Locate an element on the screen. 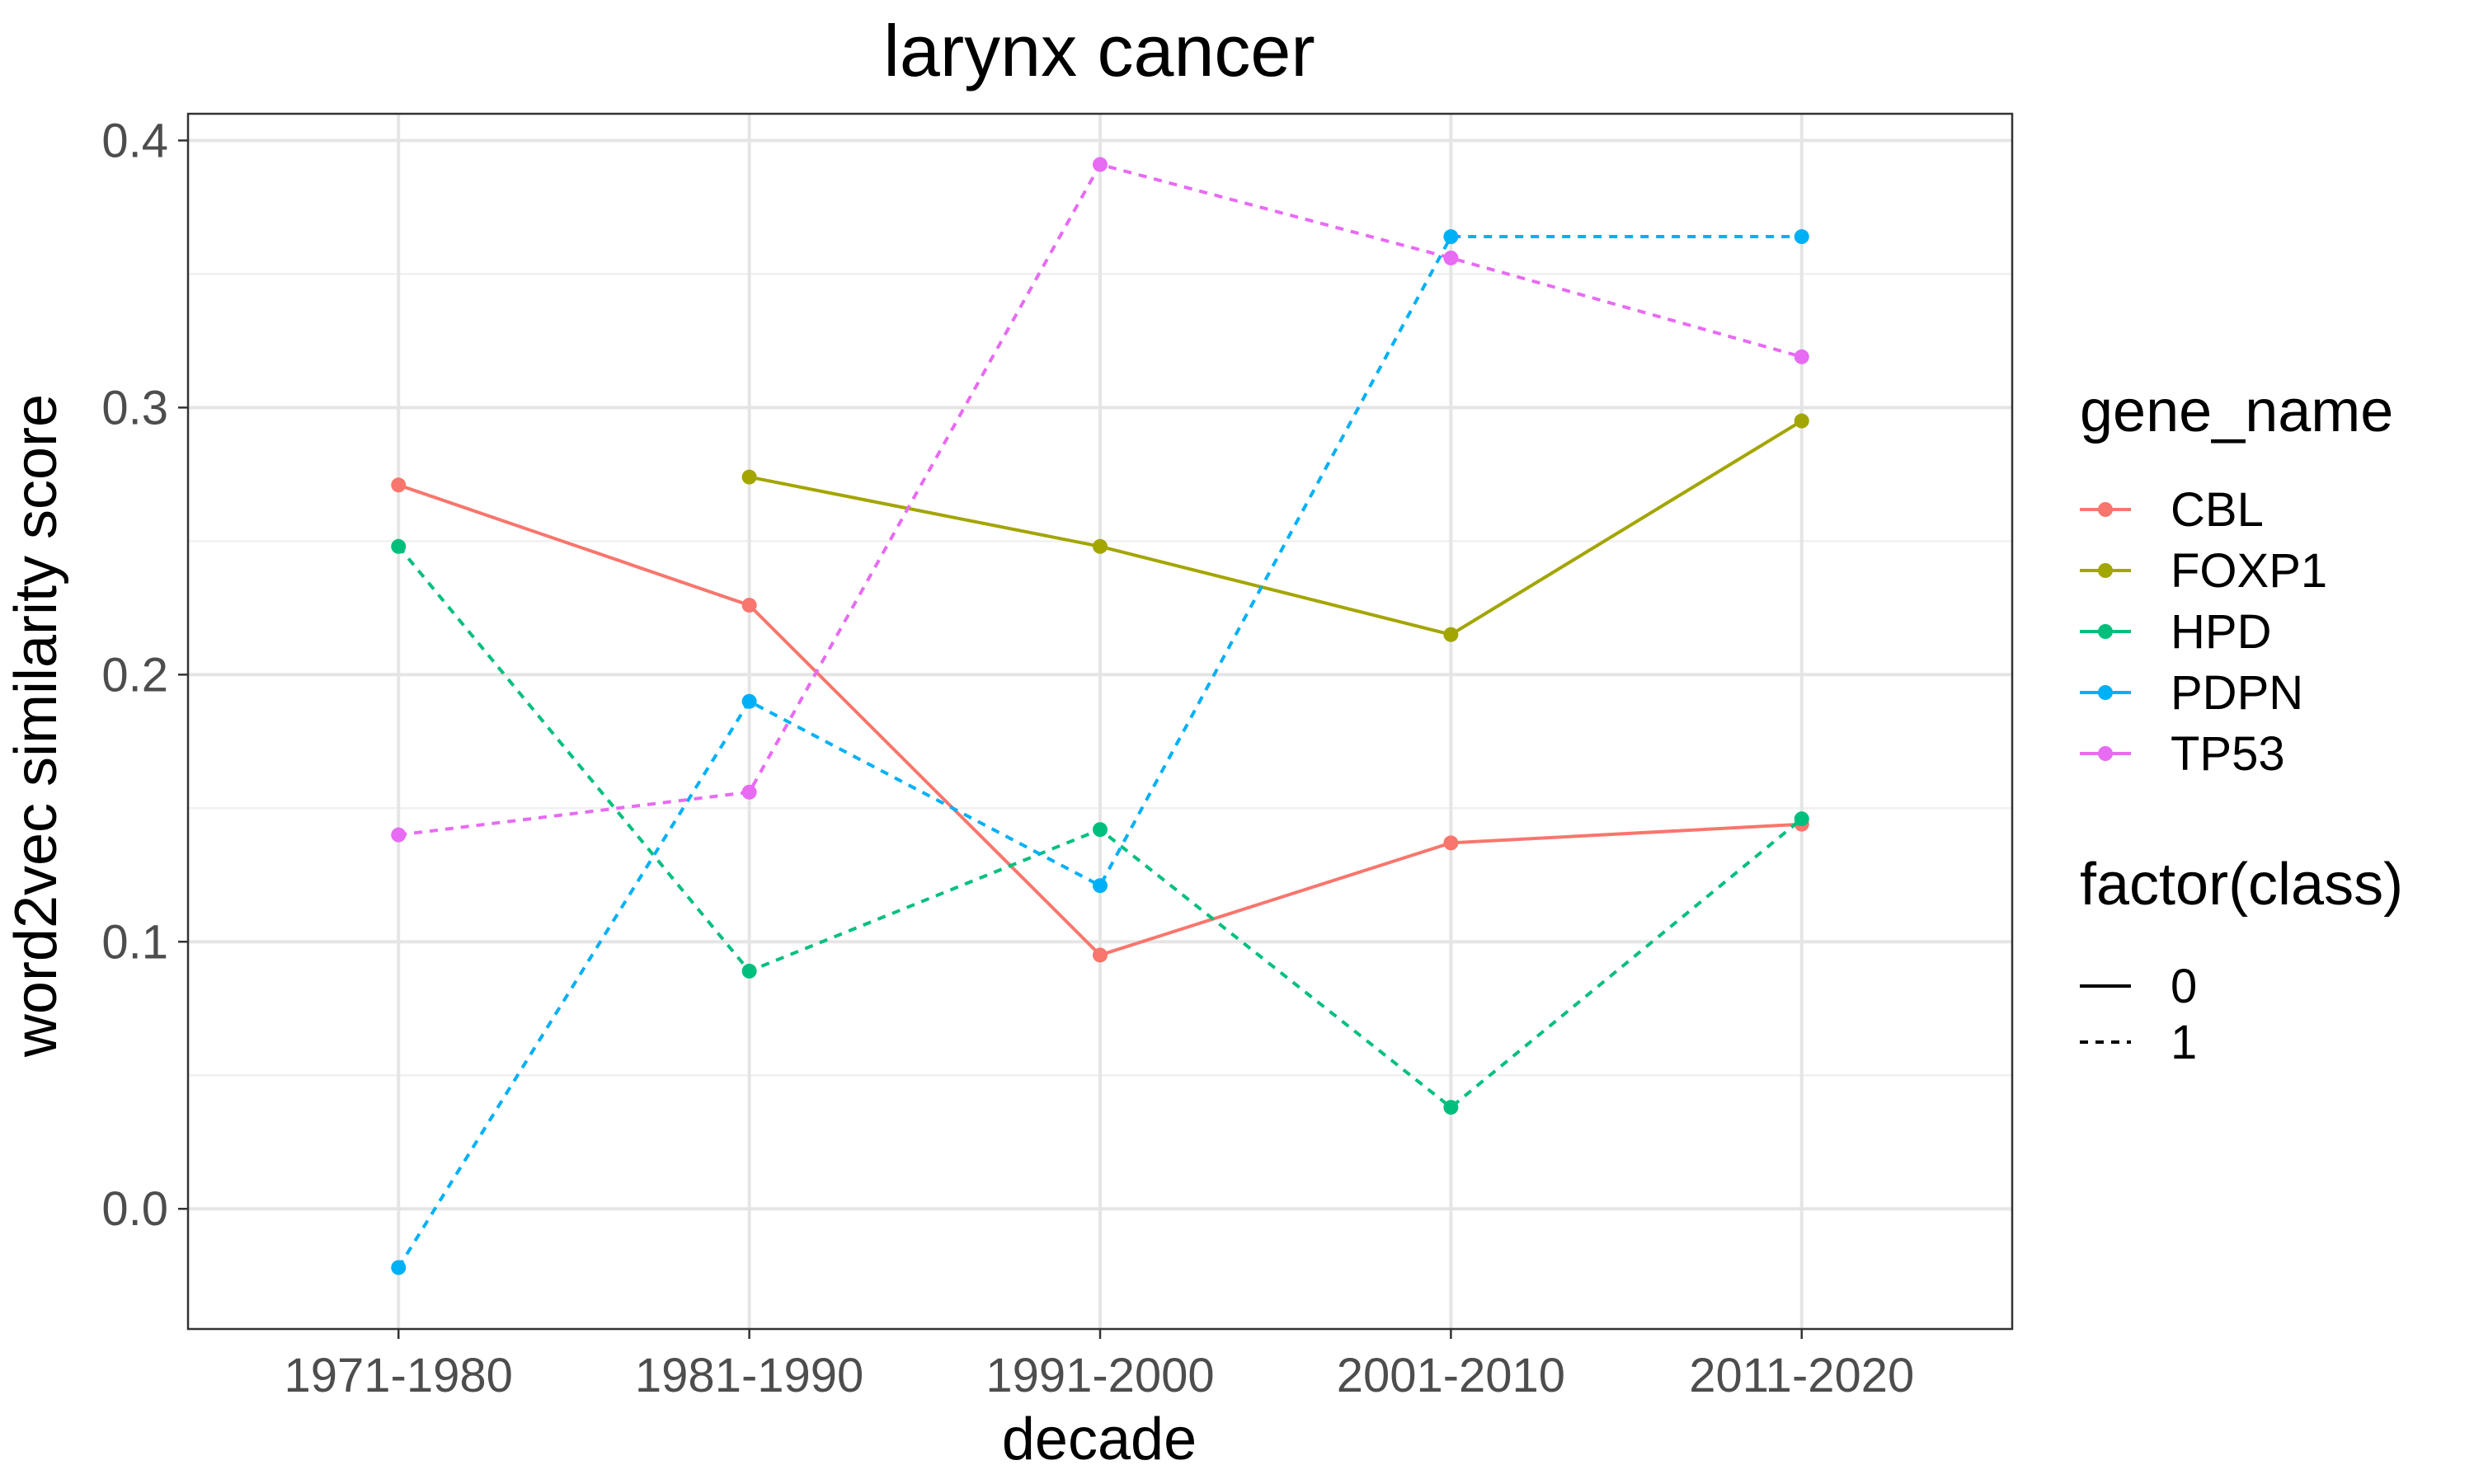 The height and width of the screenshot is (1484, 2474). x-tick-label: 2001-2010 is located at coordinates (1451, 1375).